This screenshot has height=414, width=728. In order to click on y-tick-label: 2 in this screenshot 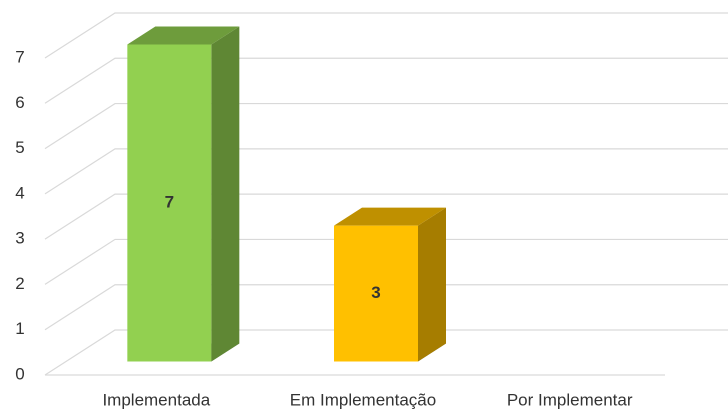, I will do `click(19, 283)`.